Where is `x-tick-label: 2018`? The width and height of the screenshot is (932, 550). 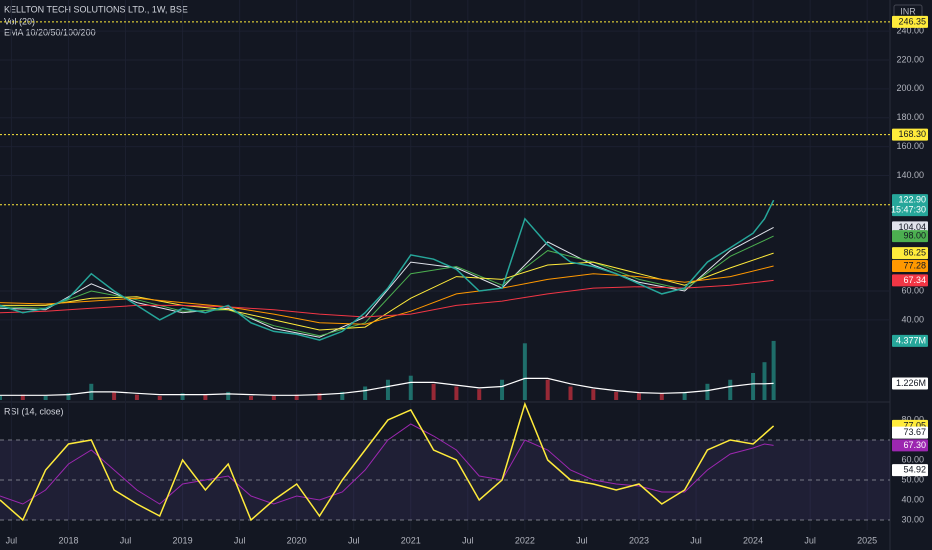 x-tick-label: 2018 is located at coordinates (68, 540).